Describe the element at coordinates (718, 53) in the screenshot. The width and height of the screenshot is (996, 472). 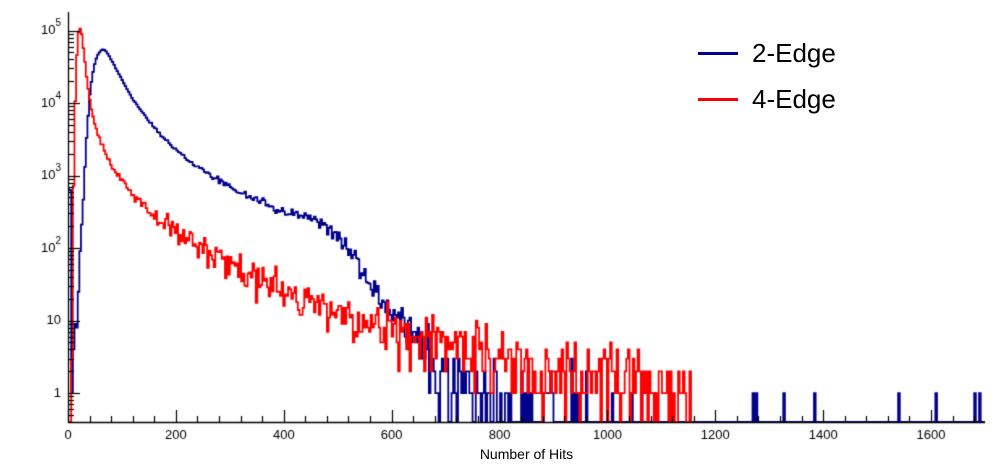
I see `legend-line-2-edge-icon` at that location.